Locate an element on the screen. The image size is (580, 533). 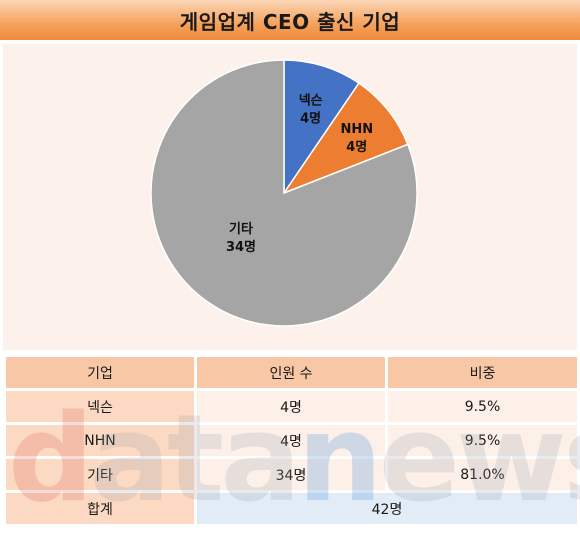
row-share: 81.0% is located at coordinates (482, 474).